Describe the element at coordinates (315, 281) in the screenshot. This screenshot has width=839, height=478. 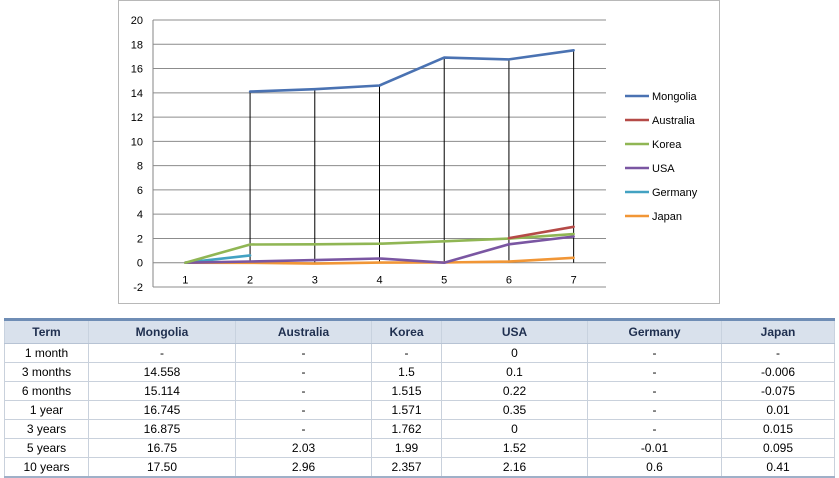
I see `x-tick-label: 3` at that location.